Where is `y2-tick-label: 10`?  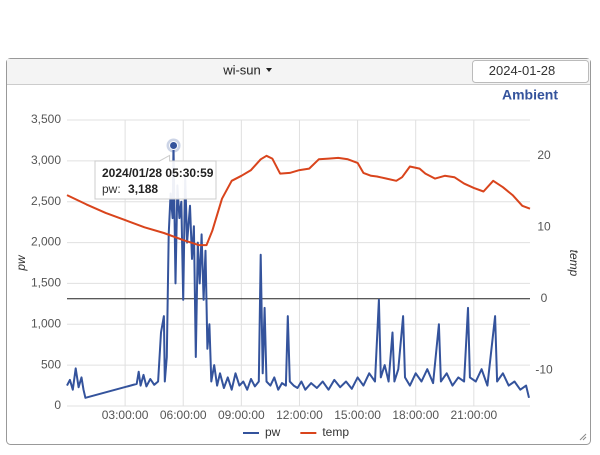
y2-tick-label: 10 is located at coordinates (544, 226).